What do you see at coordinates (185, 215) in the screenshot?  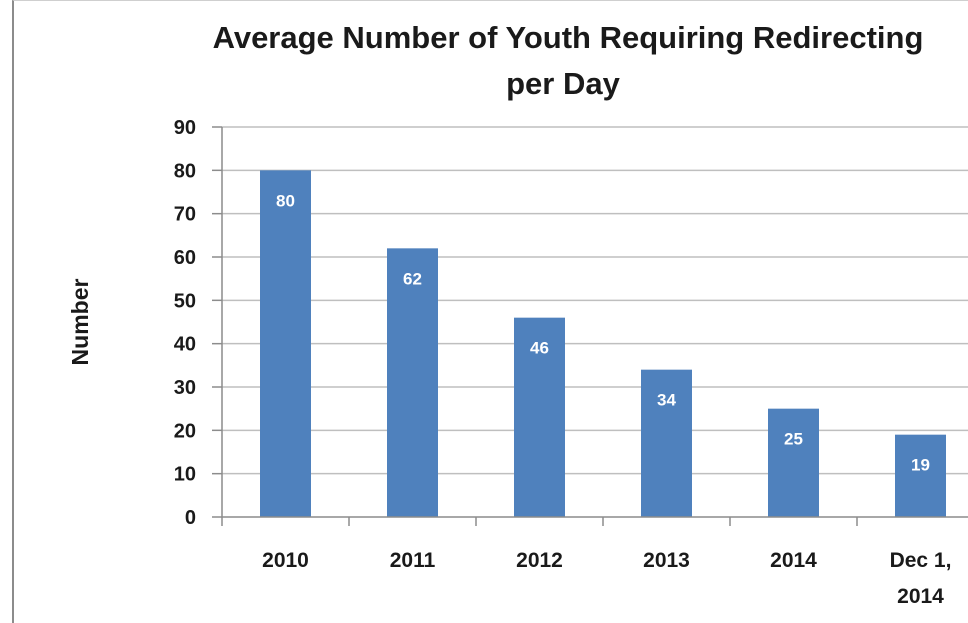 I see `y-tick-label: 70` at bounding box center [185, 215].